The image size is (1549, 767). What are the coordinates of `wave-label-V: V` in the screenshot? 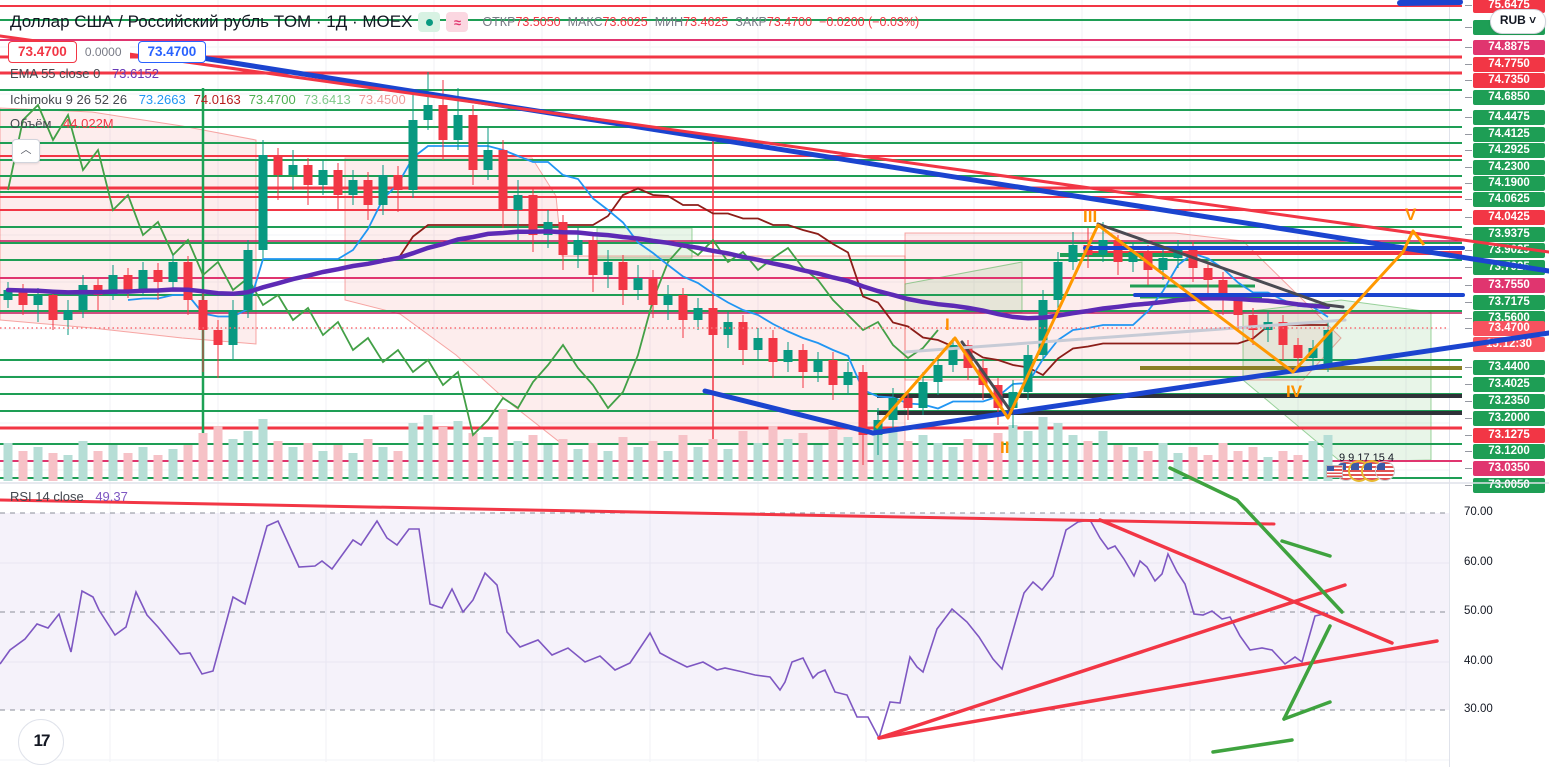 It's located at (1411, 214).